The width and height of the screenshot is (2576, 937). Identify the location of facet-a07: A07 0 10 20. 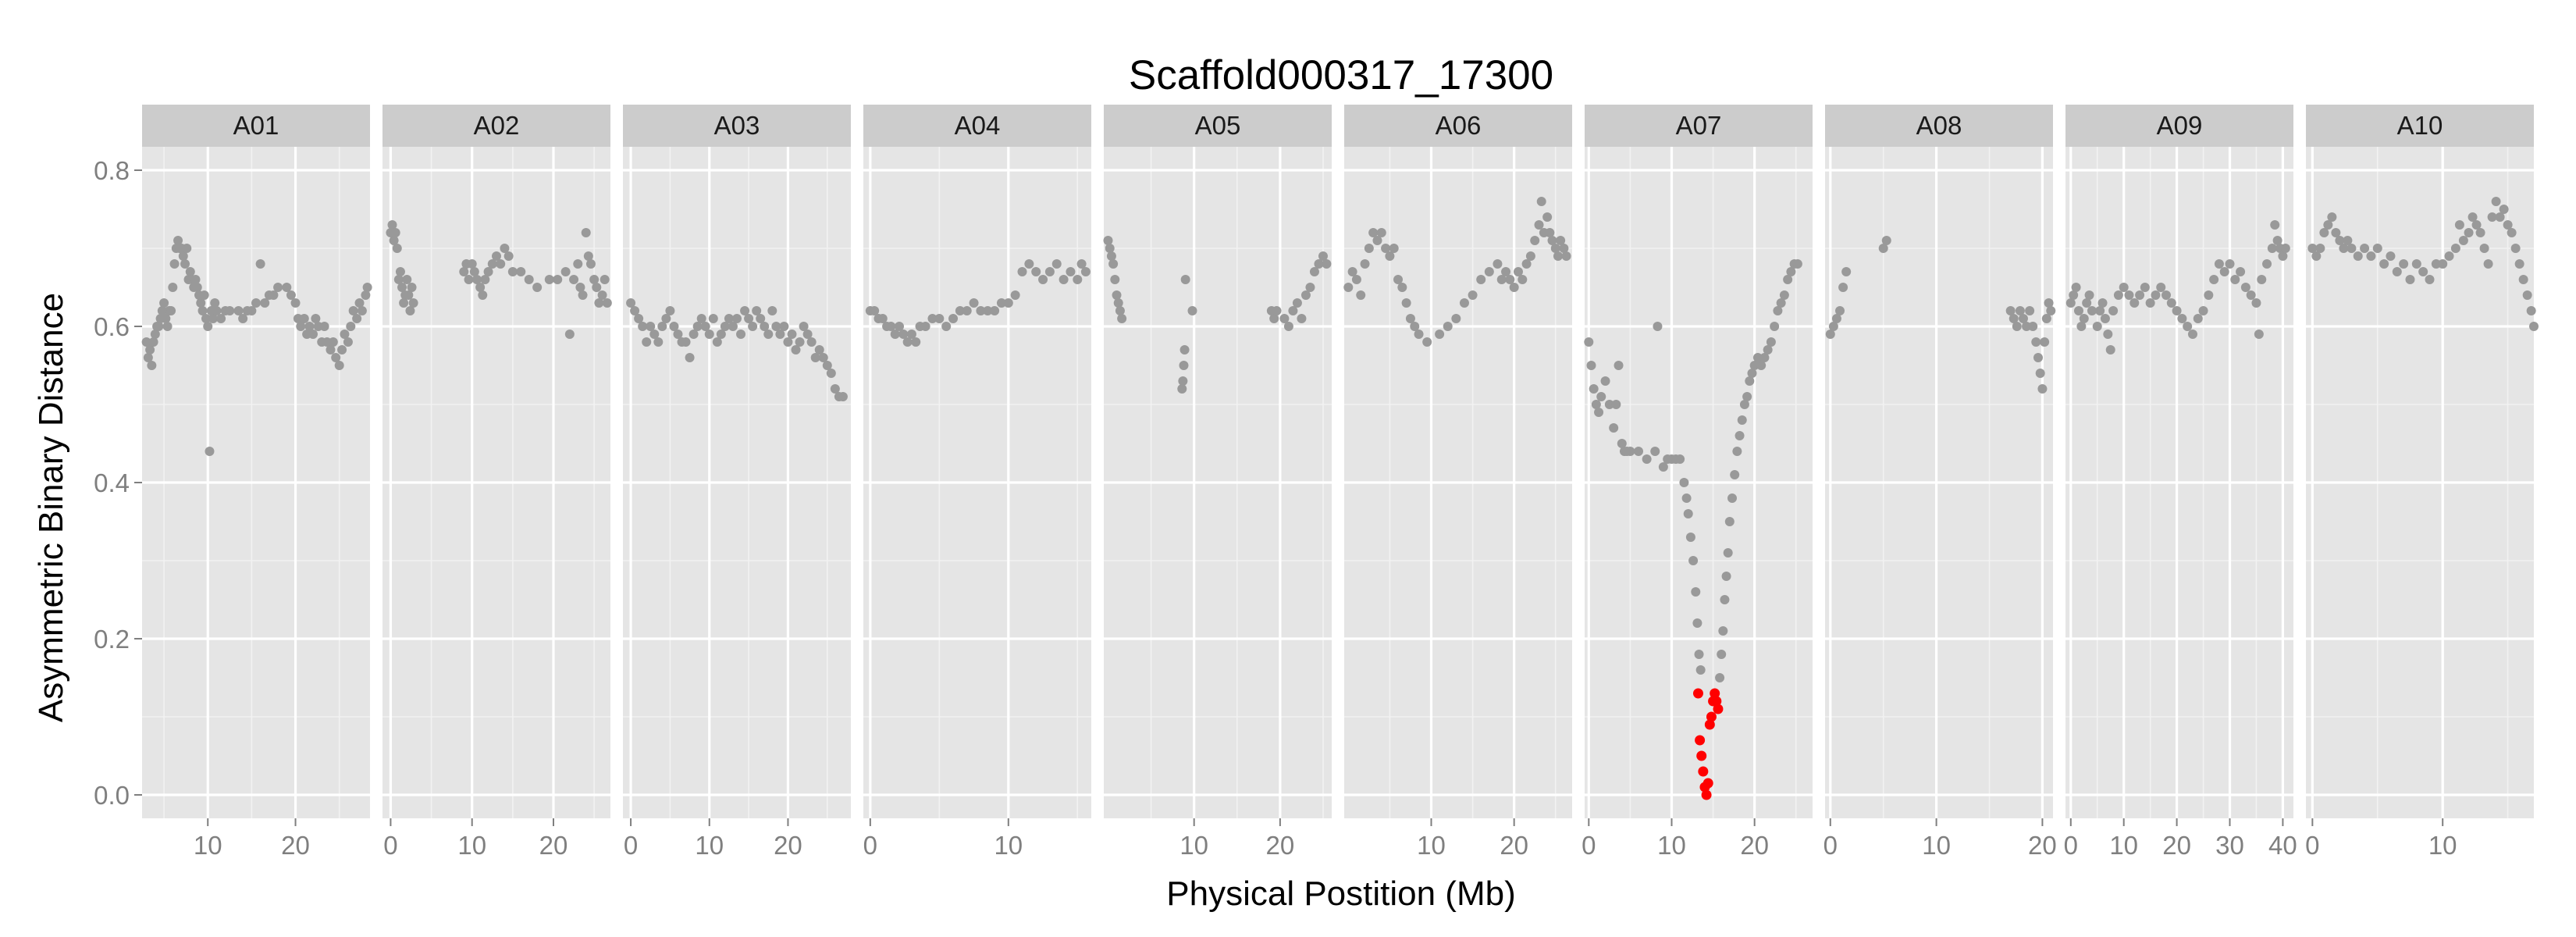
(1697, 482).